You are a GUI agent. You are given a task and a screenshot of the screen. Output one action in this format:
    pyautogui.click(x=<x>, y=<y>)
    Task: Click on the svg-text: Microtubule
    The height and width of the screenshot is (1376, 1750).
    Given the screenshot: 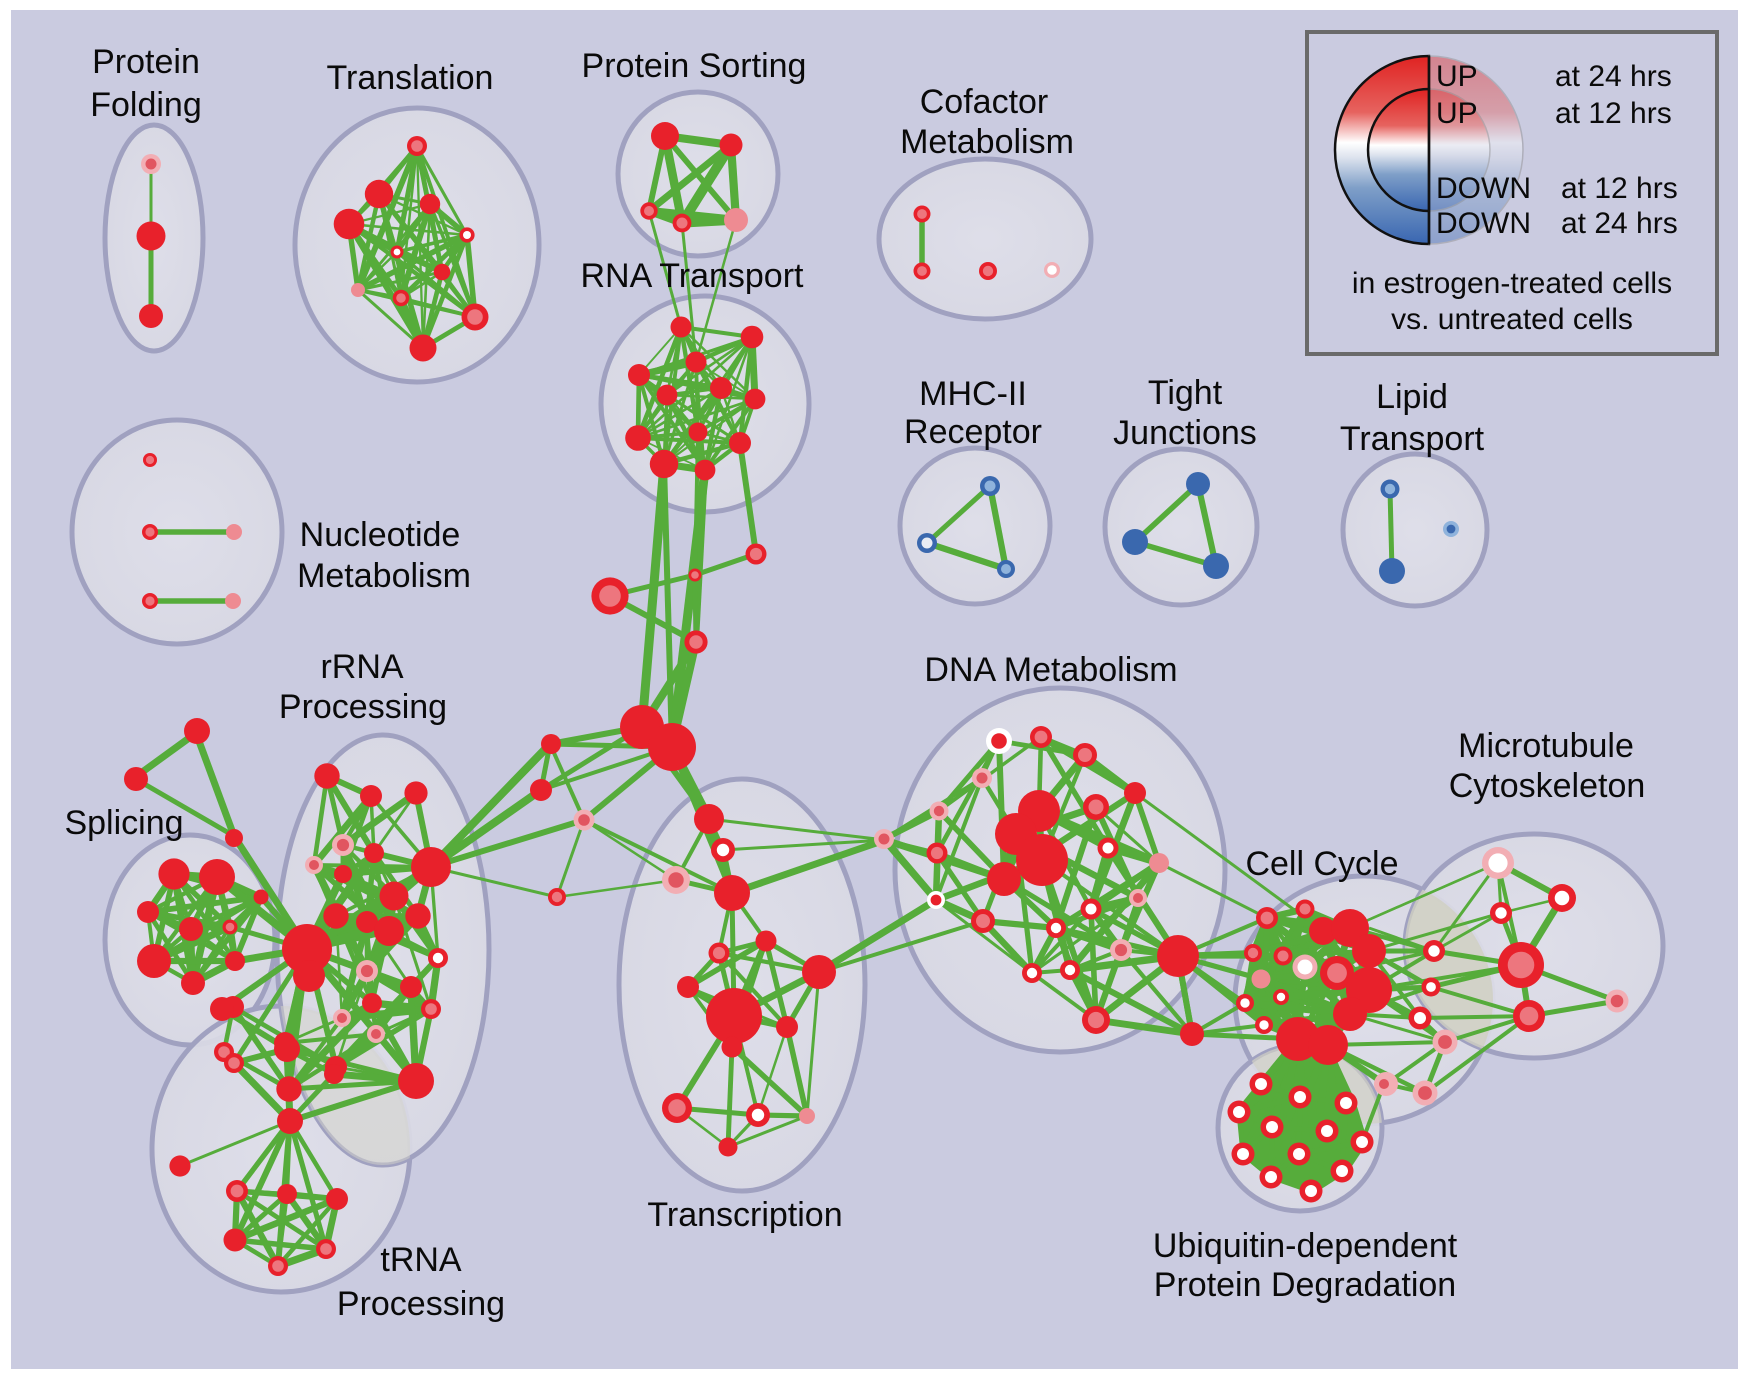 What is the action you would take?
    pyautogui.click(x=1546, y=746)
    